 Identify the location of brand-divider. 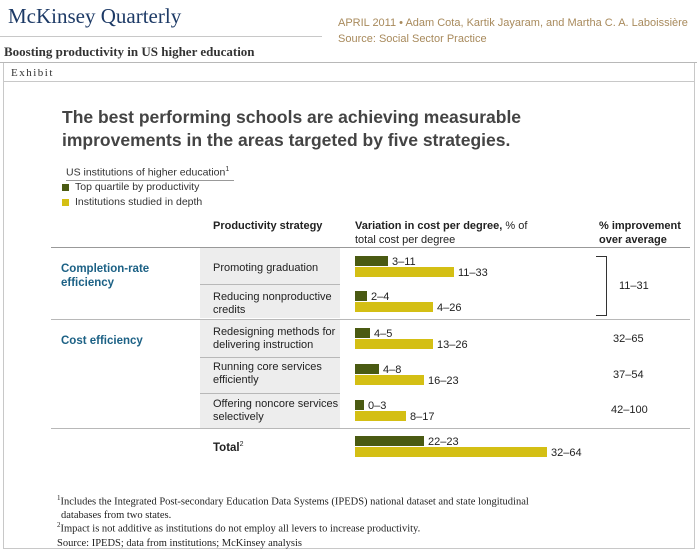
(161, 36).